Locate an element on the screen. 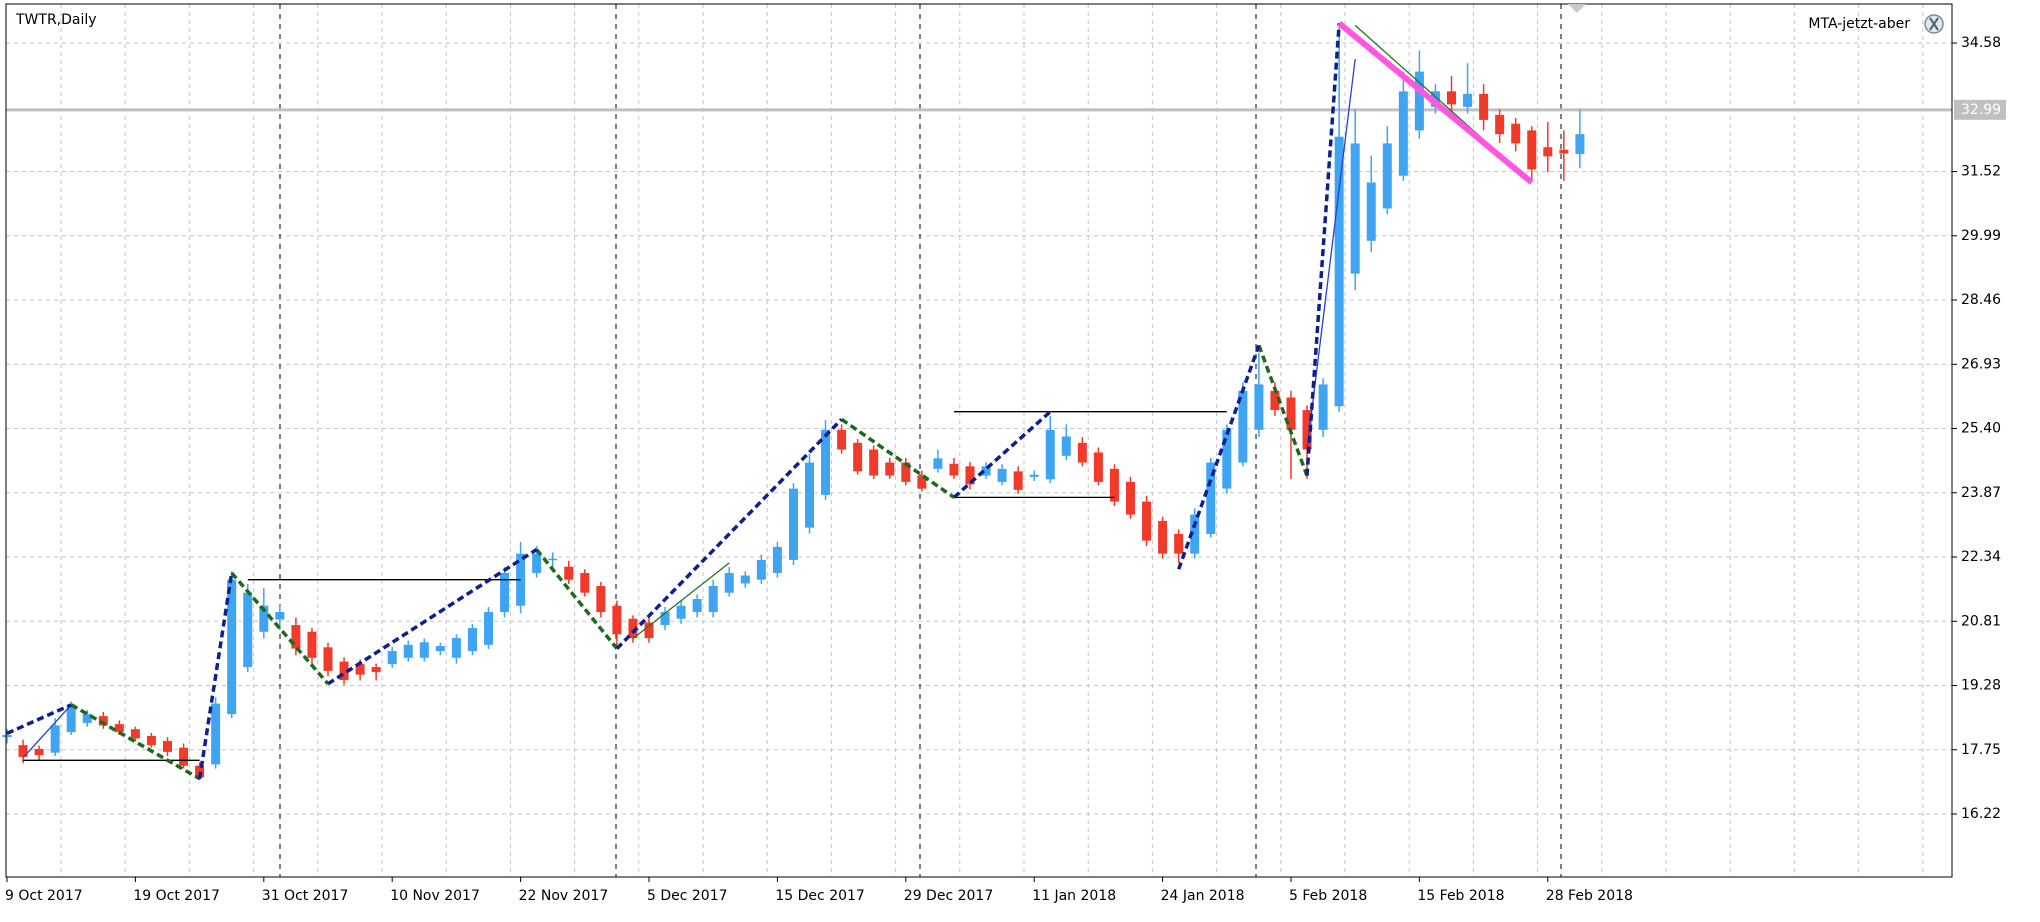 The image size is (2040, 922). y-tick-label: 19.28 is located at coordinates (1981, 686).